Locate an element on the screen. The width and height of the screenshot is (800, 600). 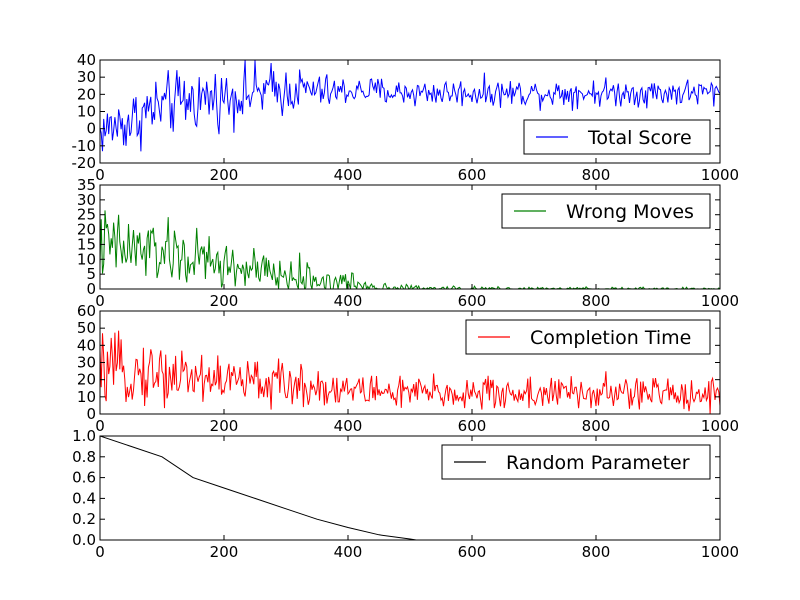
y-tick-label: 0.6 is located at coordinates (84, 478).